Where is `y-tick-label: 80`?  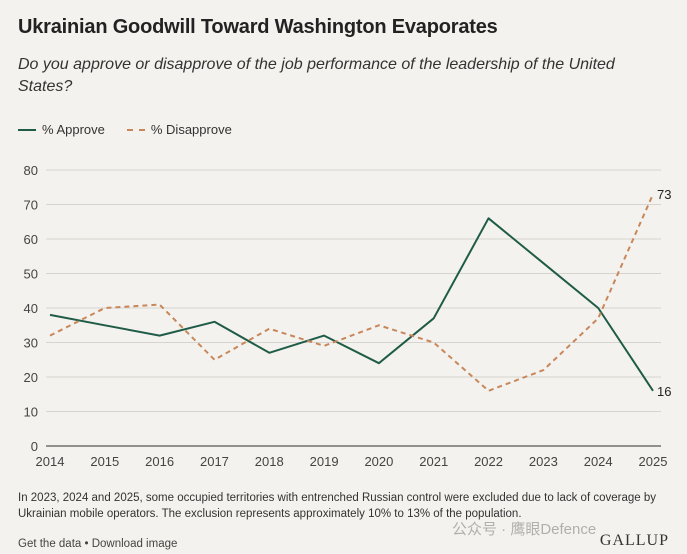 y-tick-label: 80 is located at coordinates (31, 170).